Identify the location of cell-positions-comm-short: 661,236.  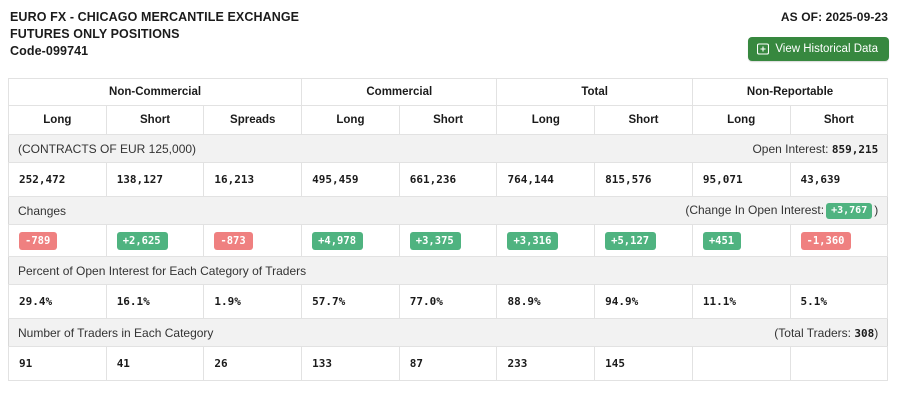
(448, 179).